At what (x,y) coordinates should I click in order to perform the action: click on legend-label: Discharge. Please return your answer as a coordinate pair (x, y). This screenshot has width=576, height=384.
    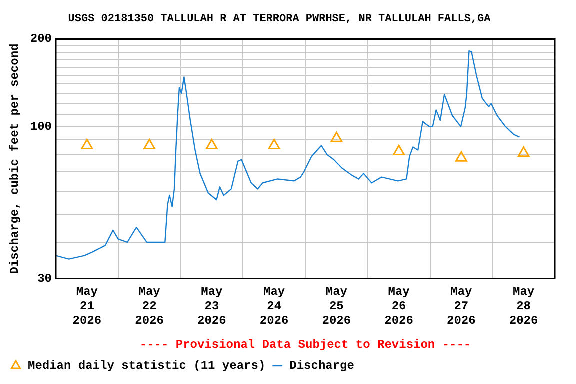
    Looking at the image, I should click on (322, 366).